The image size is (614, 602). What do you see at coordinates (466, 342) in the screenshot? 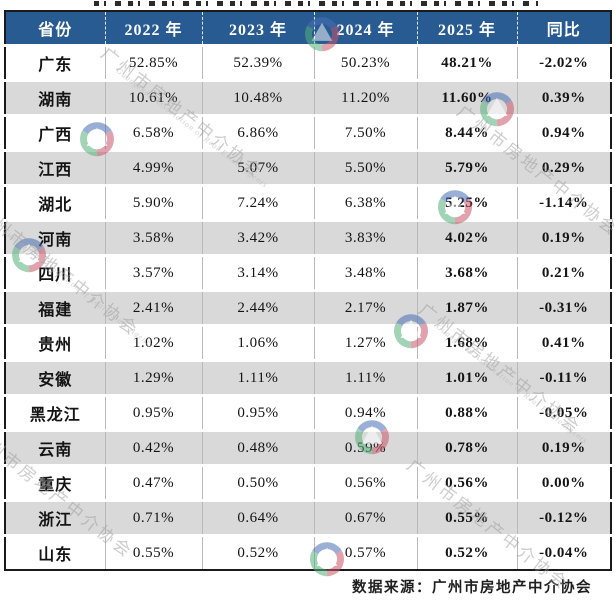
I see `value-cell: 1.68%` at bounding box center [466, 342].